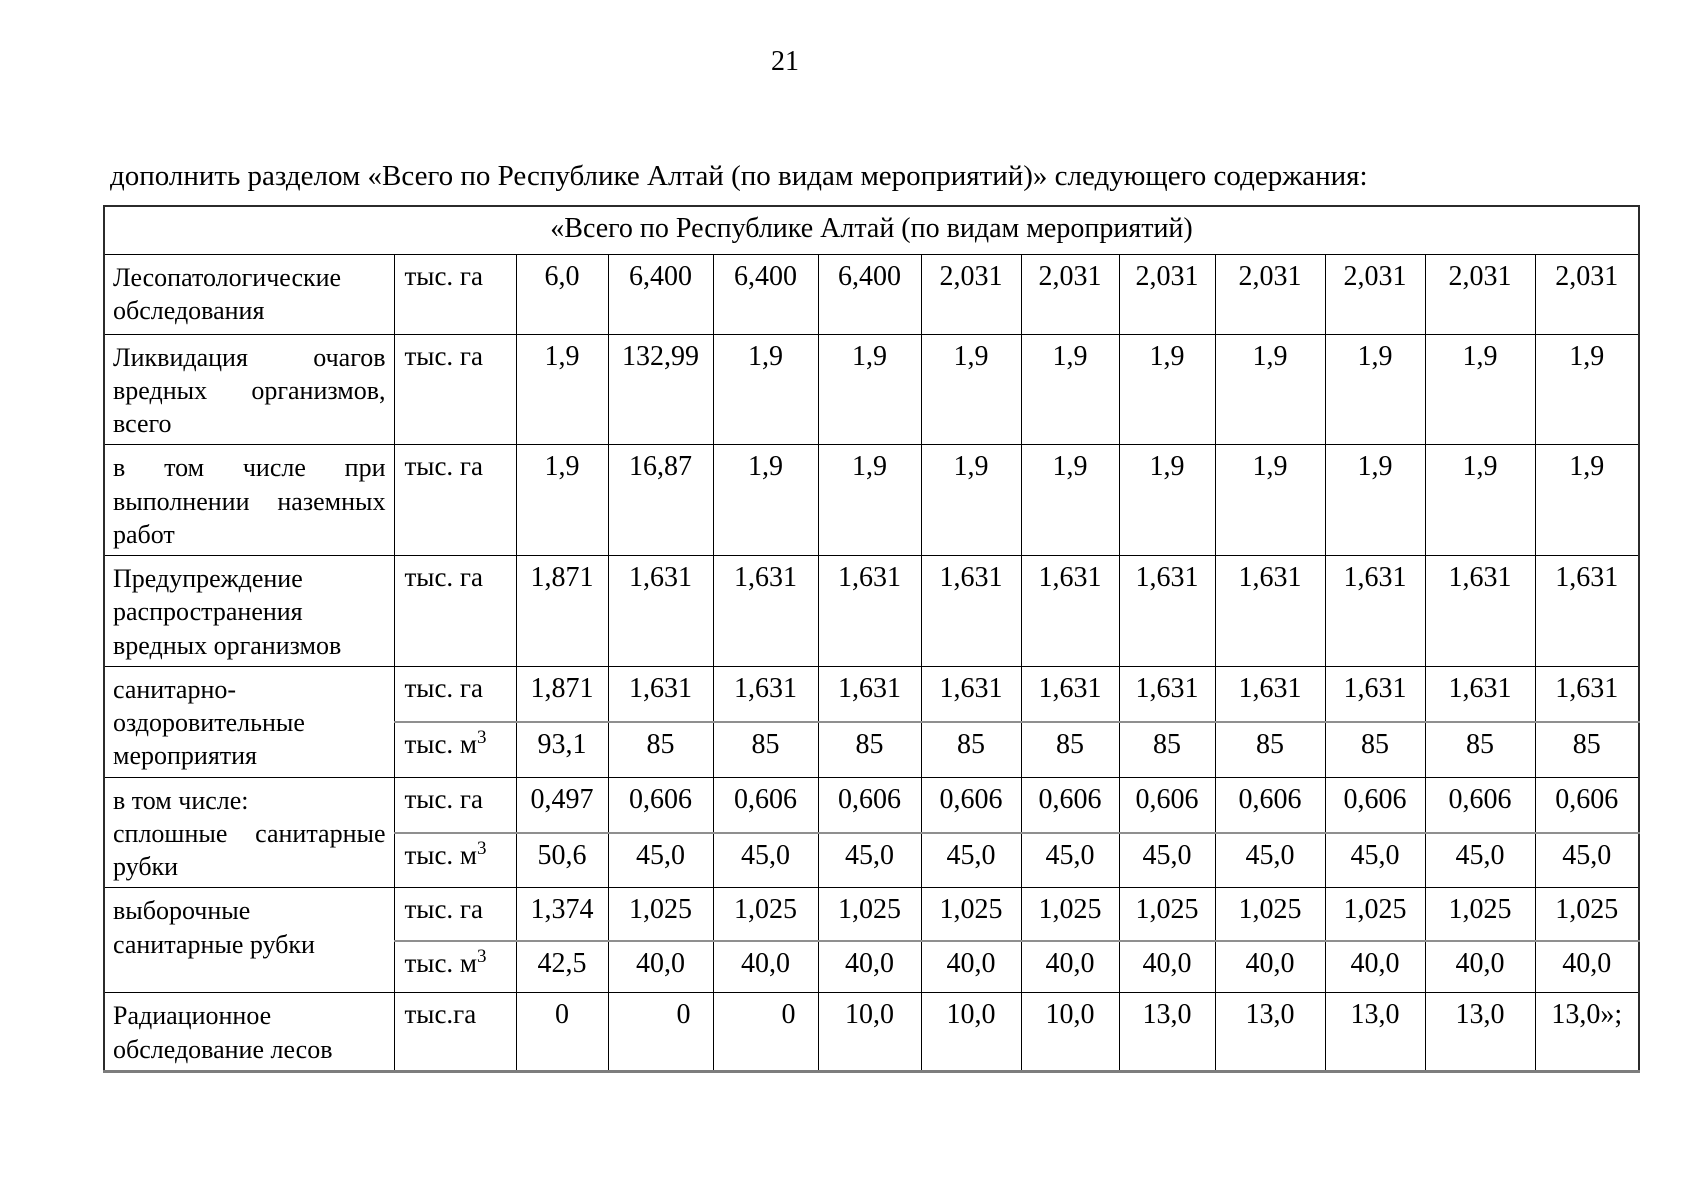 The width and height of the screenshot is (1698, 1200). Describe the element at coordinates (1587, 1032) in the screenshot. I see `value-cell: 13,0»;` at that location.